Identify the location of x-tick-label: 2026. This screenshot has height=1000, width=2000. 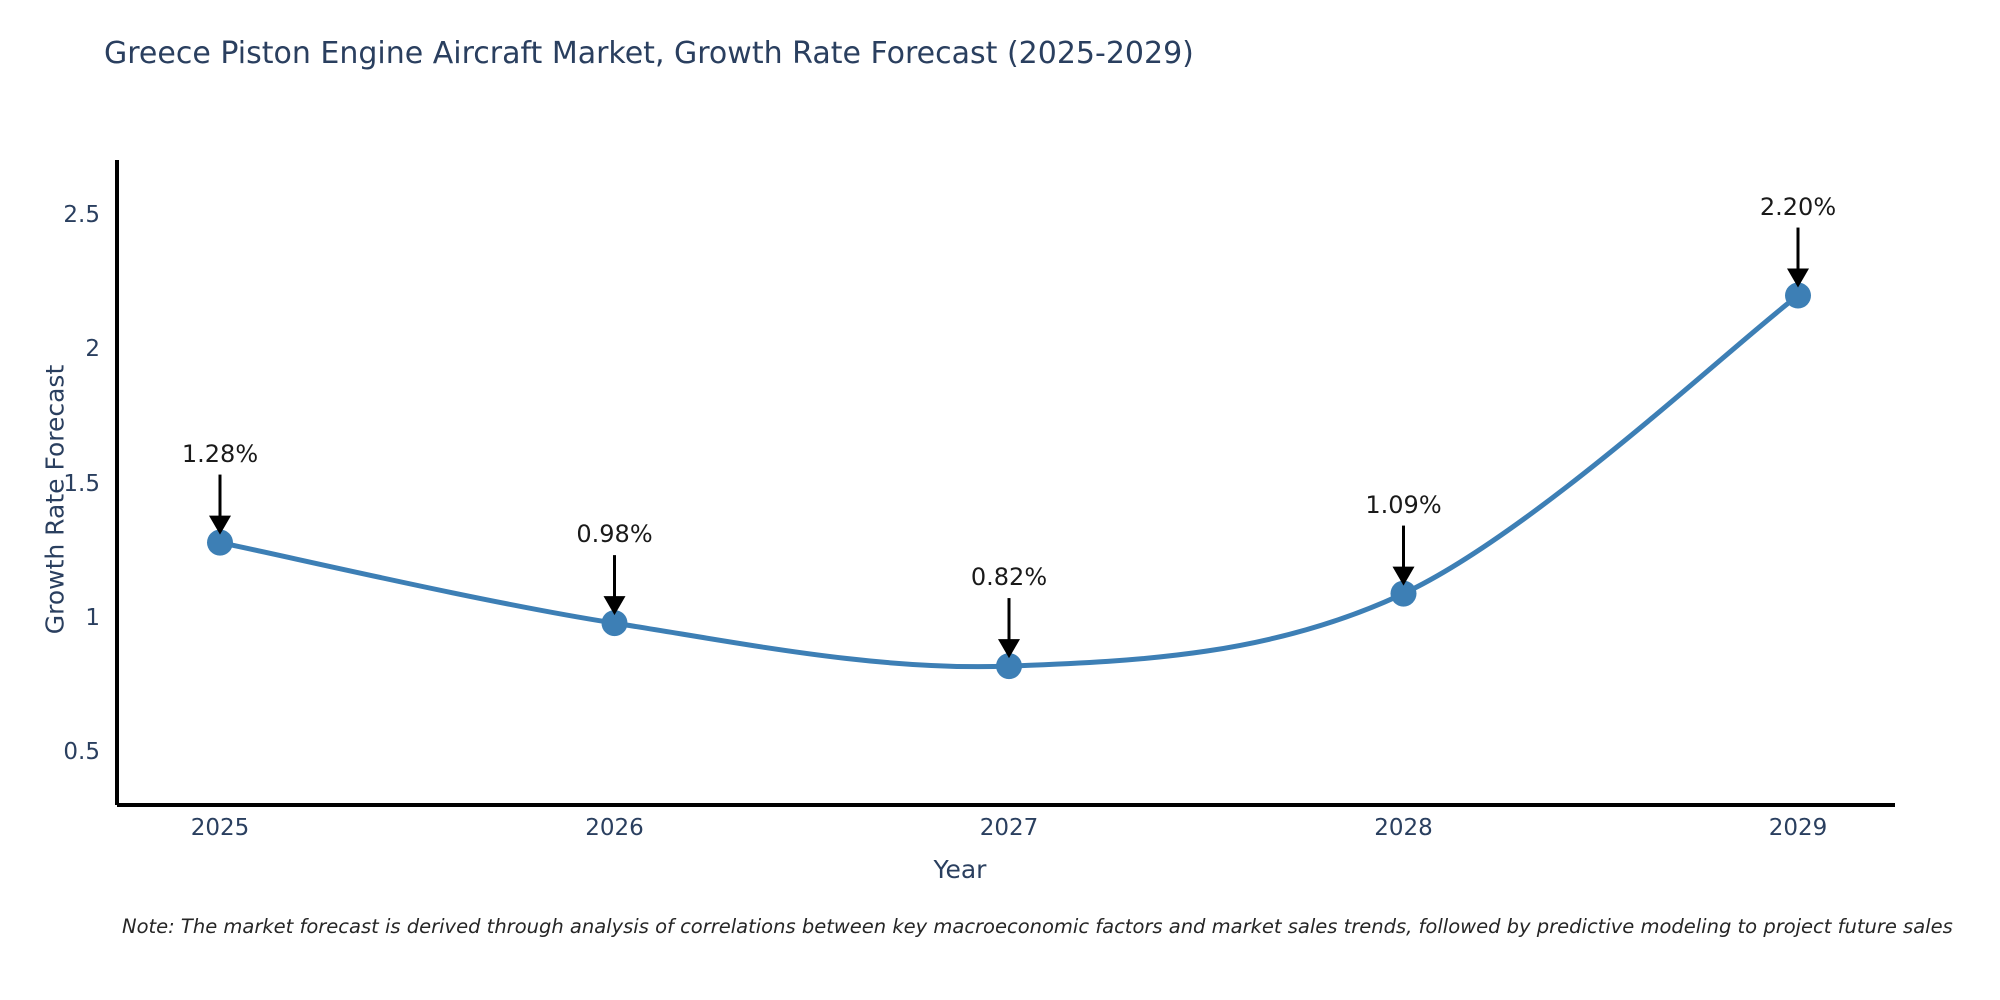
(614, 828).